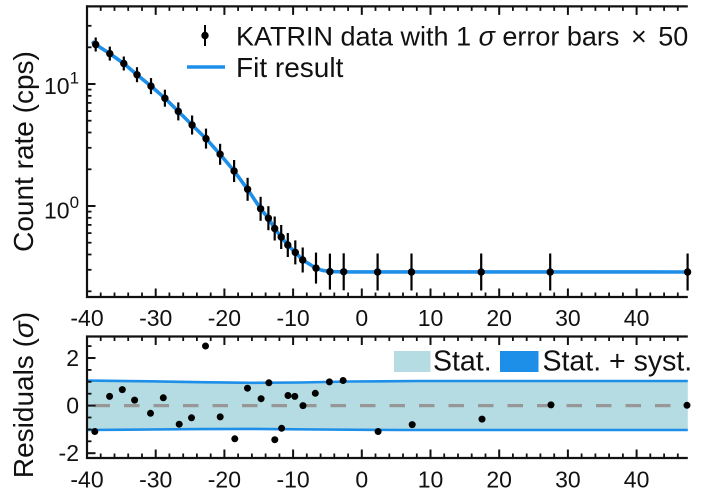  Describe the element at coordinates (61, 208) in the screenshot. I see `svg-text: 100` at that location.